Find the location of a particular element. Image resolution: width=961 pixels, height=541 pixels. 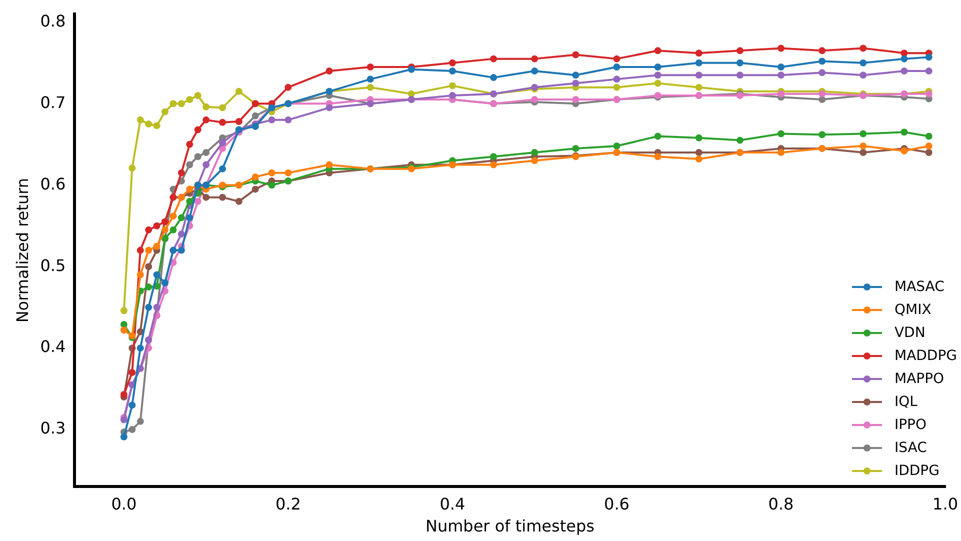

x-axis-title: Number of timesteps is located at coordinates (509, 526).